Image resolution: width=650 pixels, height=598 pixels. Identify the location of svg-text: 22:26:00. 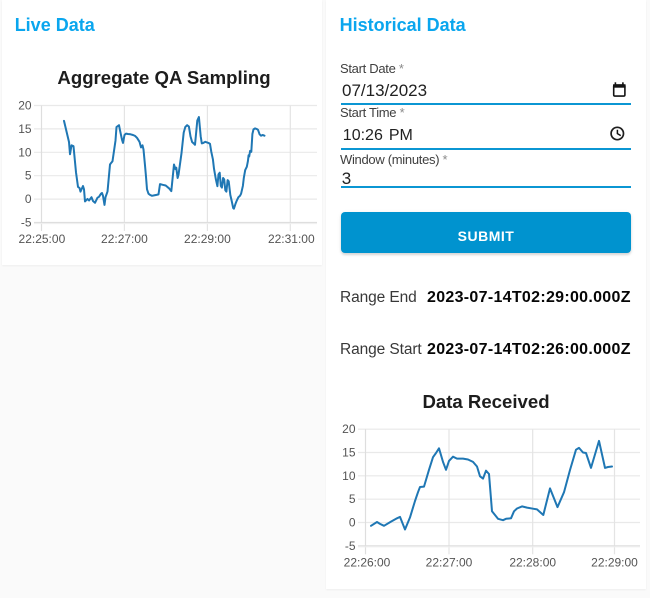
(367, 563).